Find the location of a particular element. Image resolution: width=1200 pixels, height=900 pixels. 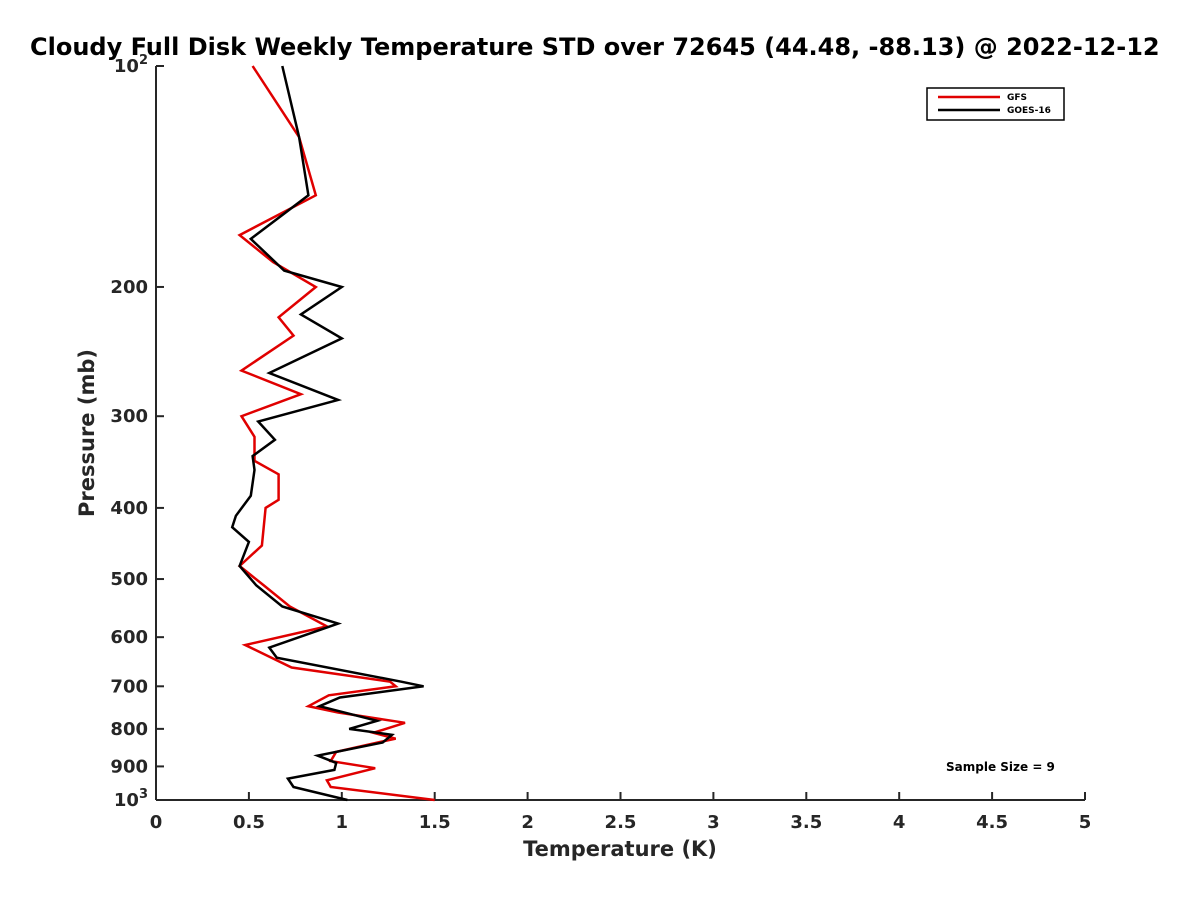

legend: GFS GOES-16 is located at coordinates (995, 104).